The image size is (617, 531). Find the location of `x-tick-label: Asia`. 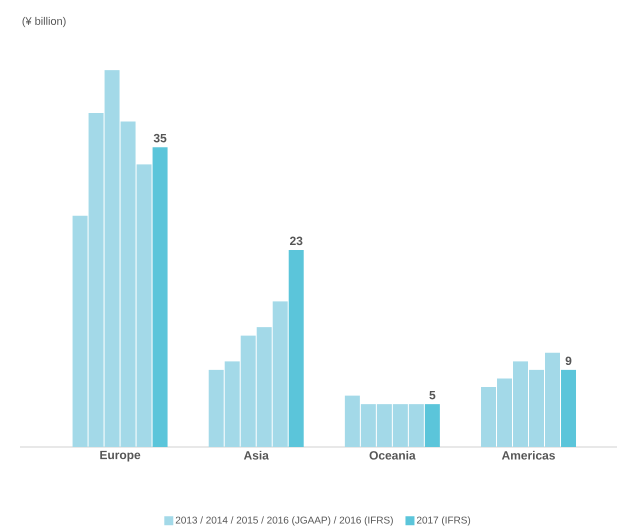

x-tick-label: Asia is located at coordinates (256, 455).